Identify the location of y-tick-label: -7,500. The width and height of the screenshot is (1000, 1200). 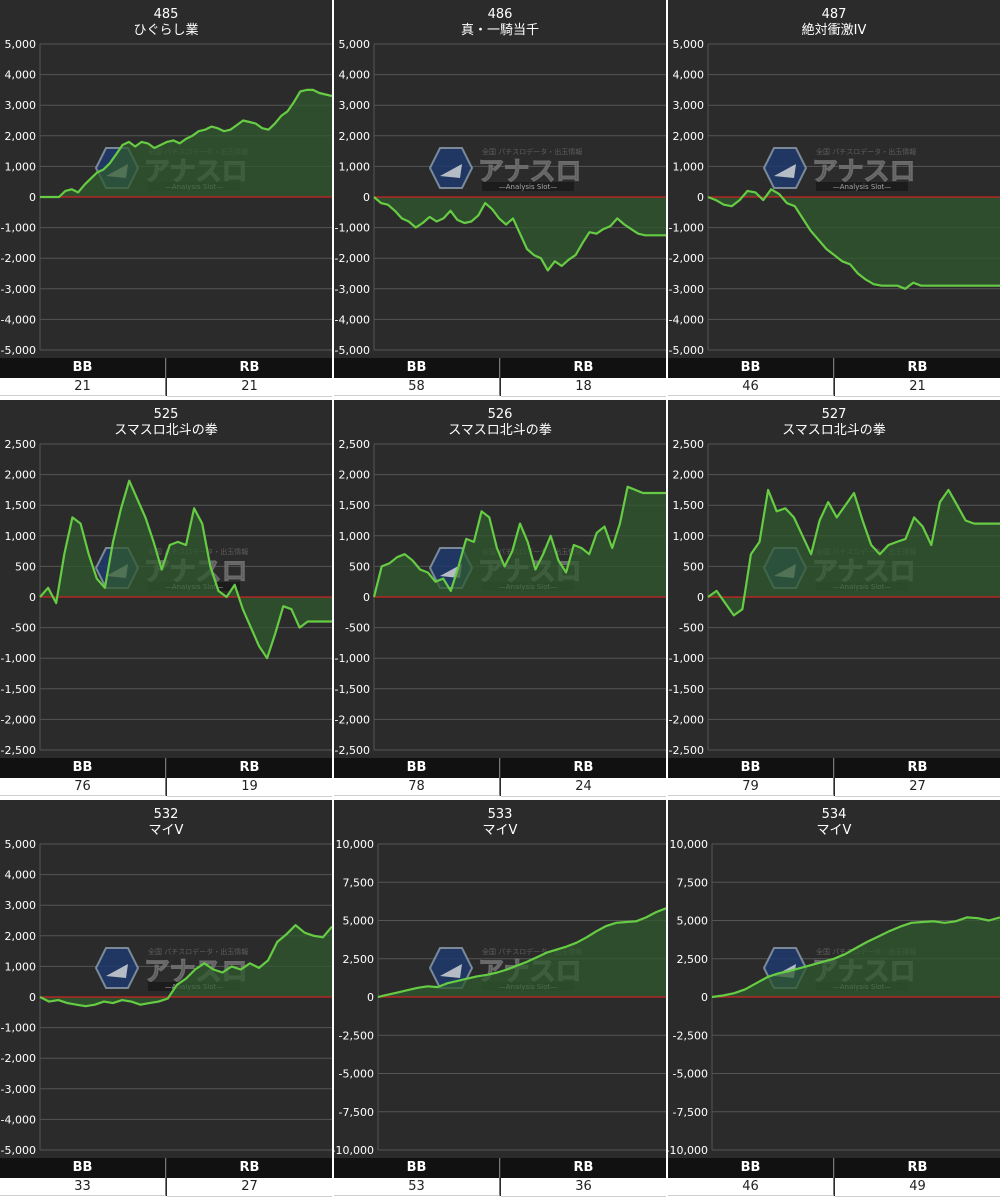
(690, 1112).